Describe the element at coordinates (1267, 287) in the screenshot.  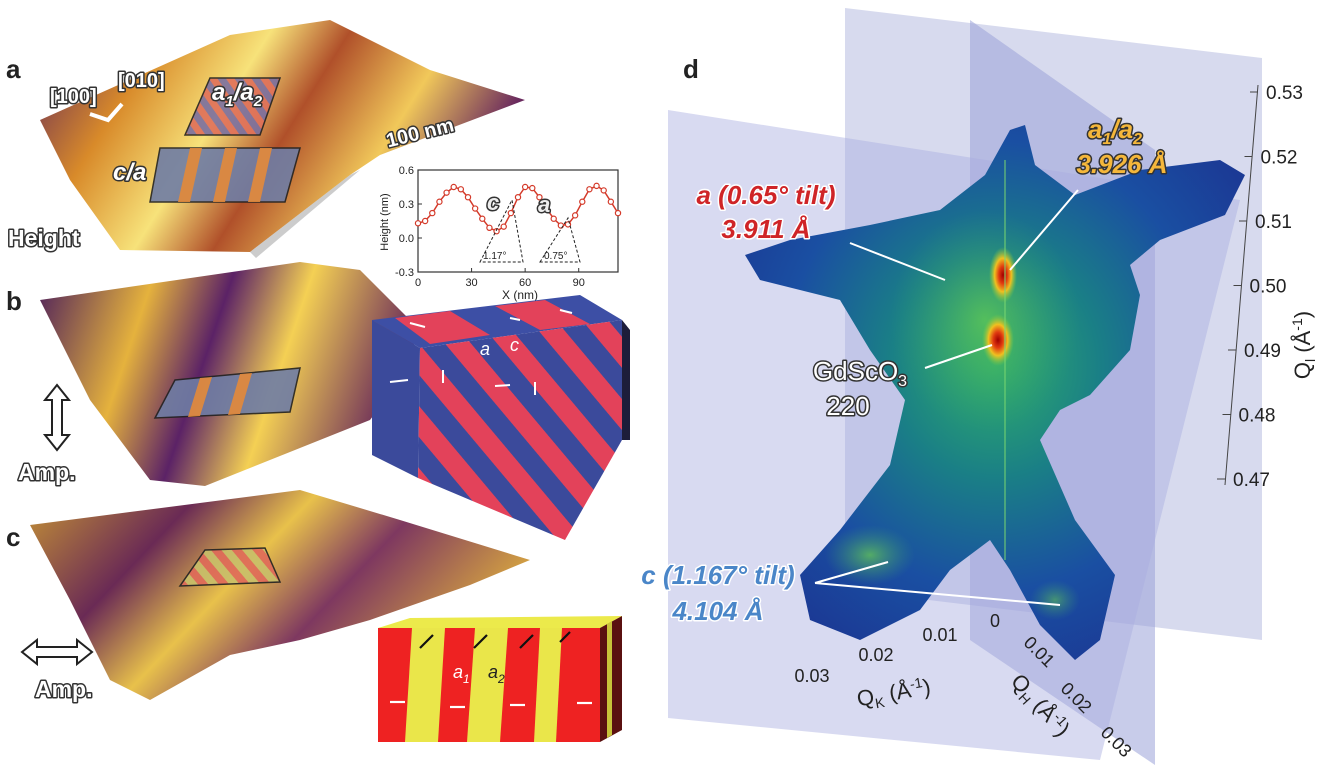
I see `ql-axis: 0.53 0.52 0.51 0.50 0.49 0.48 0.47 Ql (Å-1)` at that location.